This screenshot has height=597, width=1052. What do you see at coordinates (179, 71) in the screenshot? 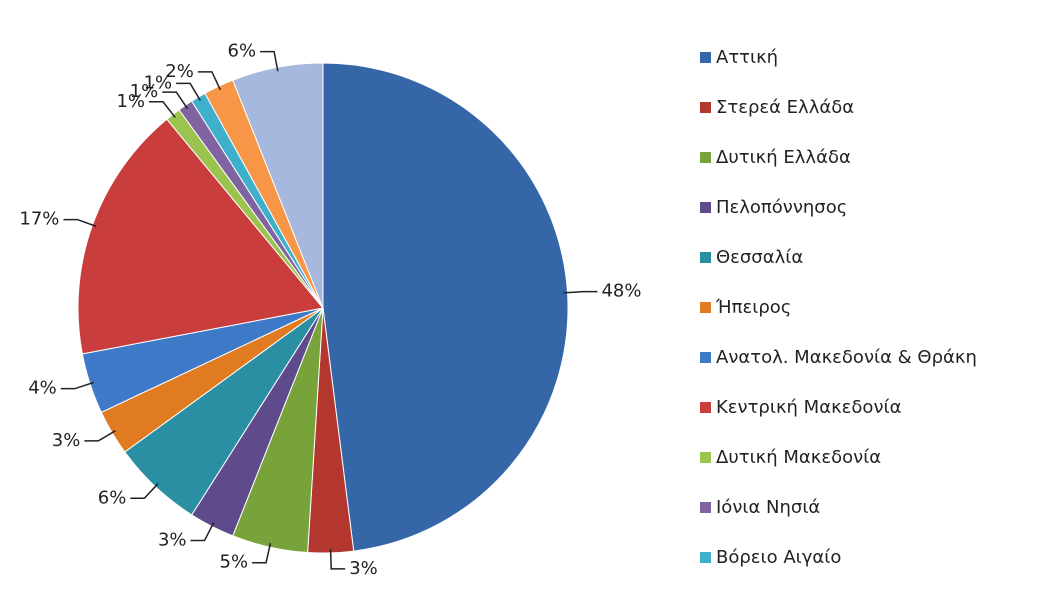
I see `data-label: 2%` at bounding box center [179, 71].